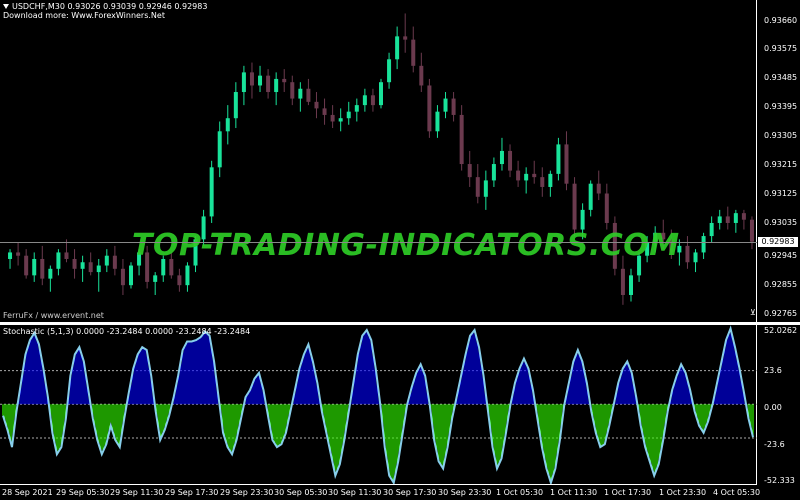  What do you see at coordinates (574, 492) in the screenshot?
I see `time-axis-label: 1 Oct 11:30` at bounding box center [574, 492].